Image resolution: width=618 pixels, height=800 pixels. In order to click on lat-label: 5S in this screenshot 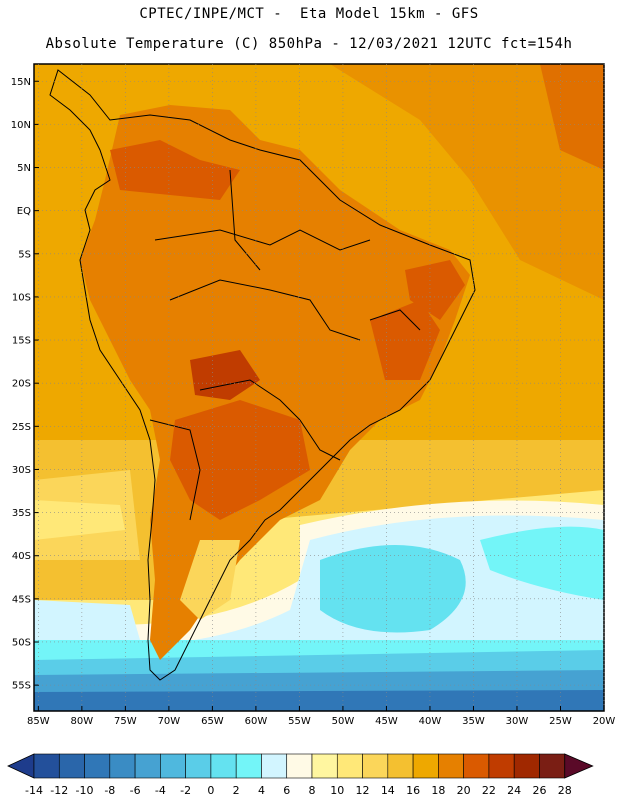, I will do `click(24, 254)`.